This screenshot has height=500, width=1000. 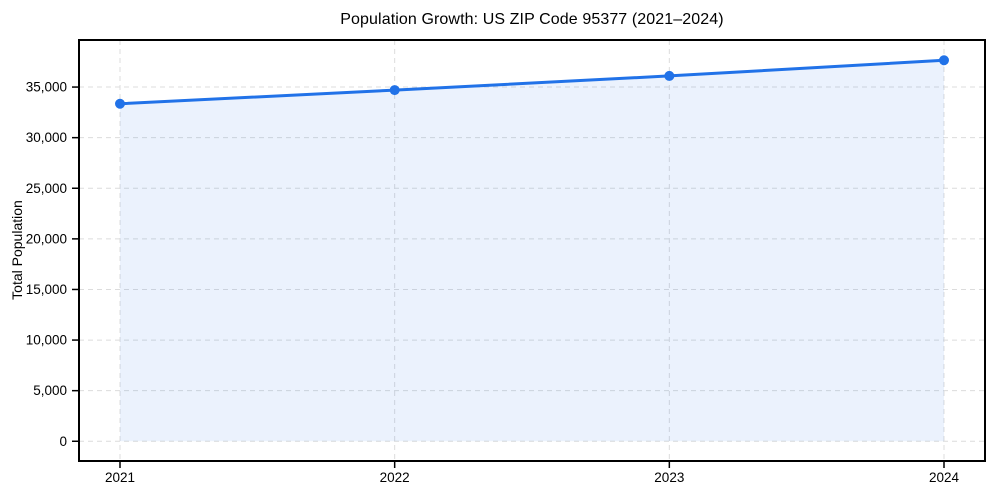 I want to click on data-point-markers, so click(x=532, y=82).